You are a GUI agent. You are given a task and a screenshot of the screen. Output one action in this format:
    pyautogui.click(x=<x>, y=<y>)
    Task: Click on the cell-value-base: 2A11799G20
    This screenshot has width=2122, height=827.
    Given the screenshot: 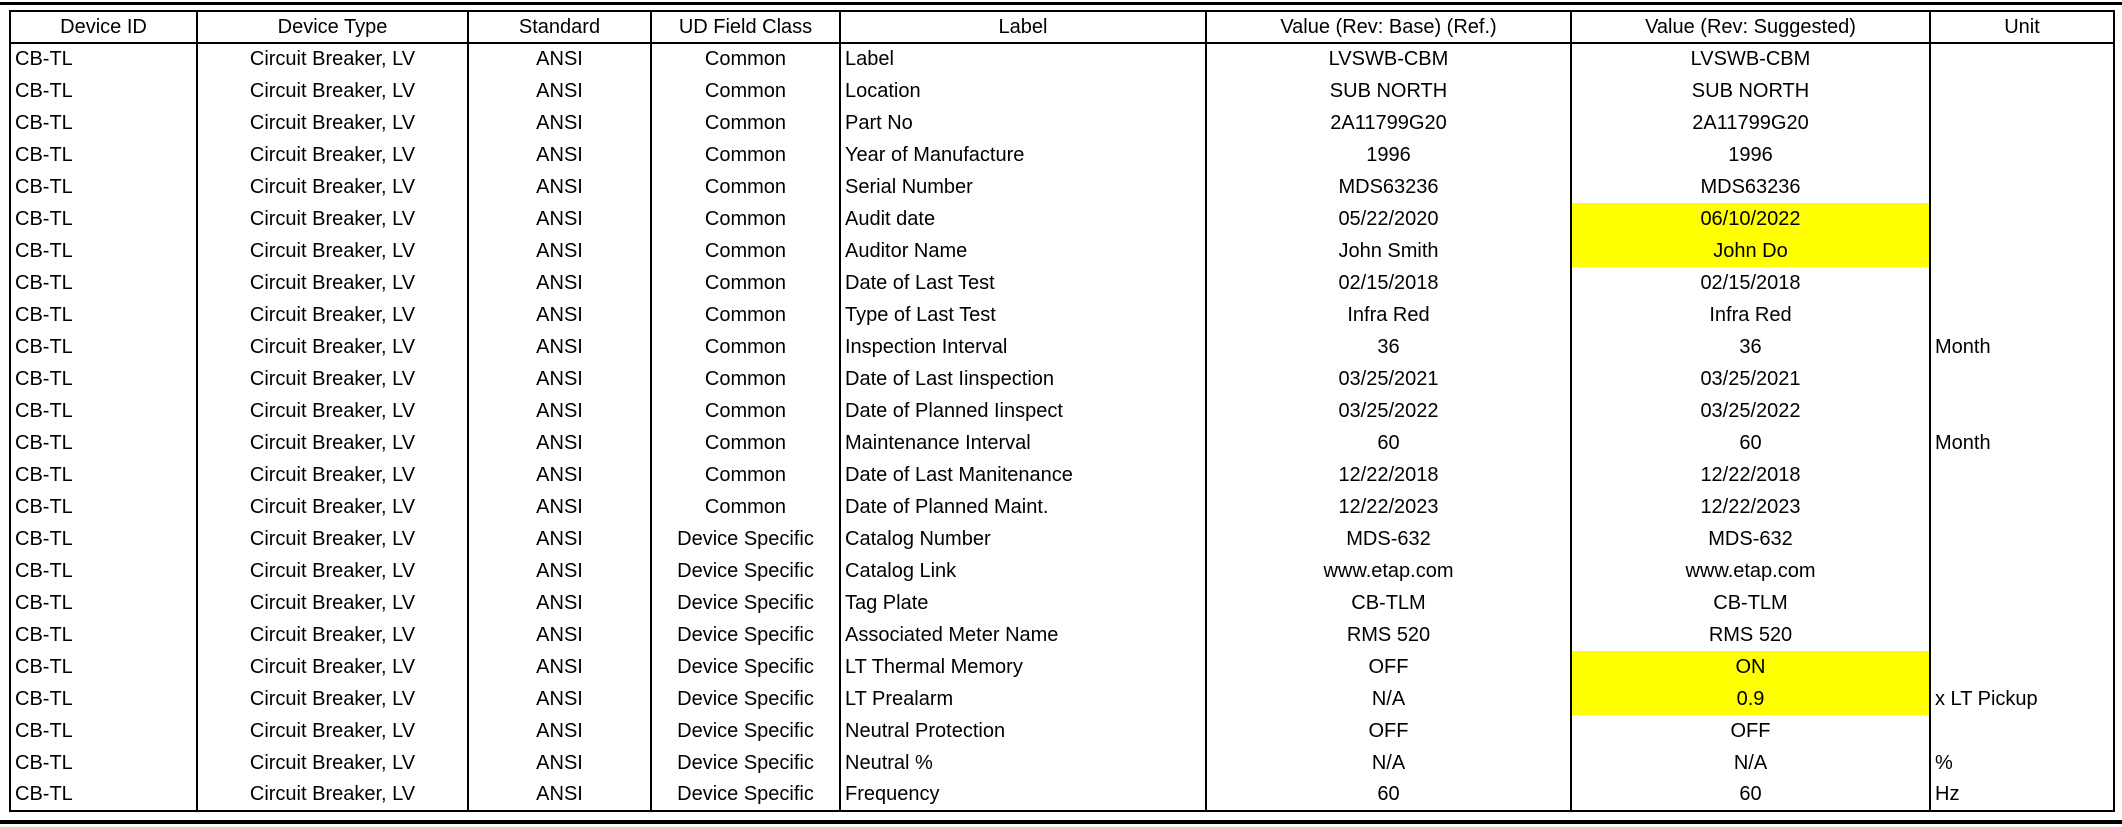 What is the action you would take?
    pyautogui.click(x=1388, y=123)
    